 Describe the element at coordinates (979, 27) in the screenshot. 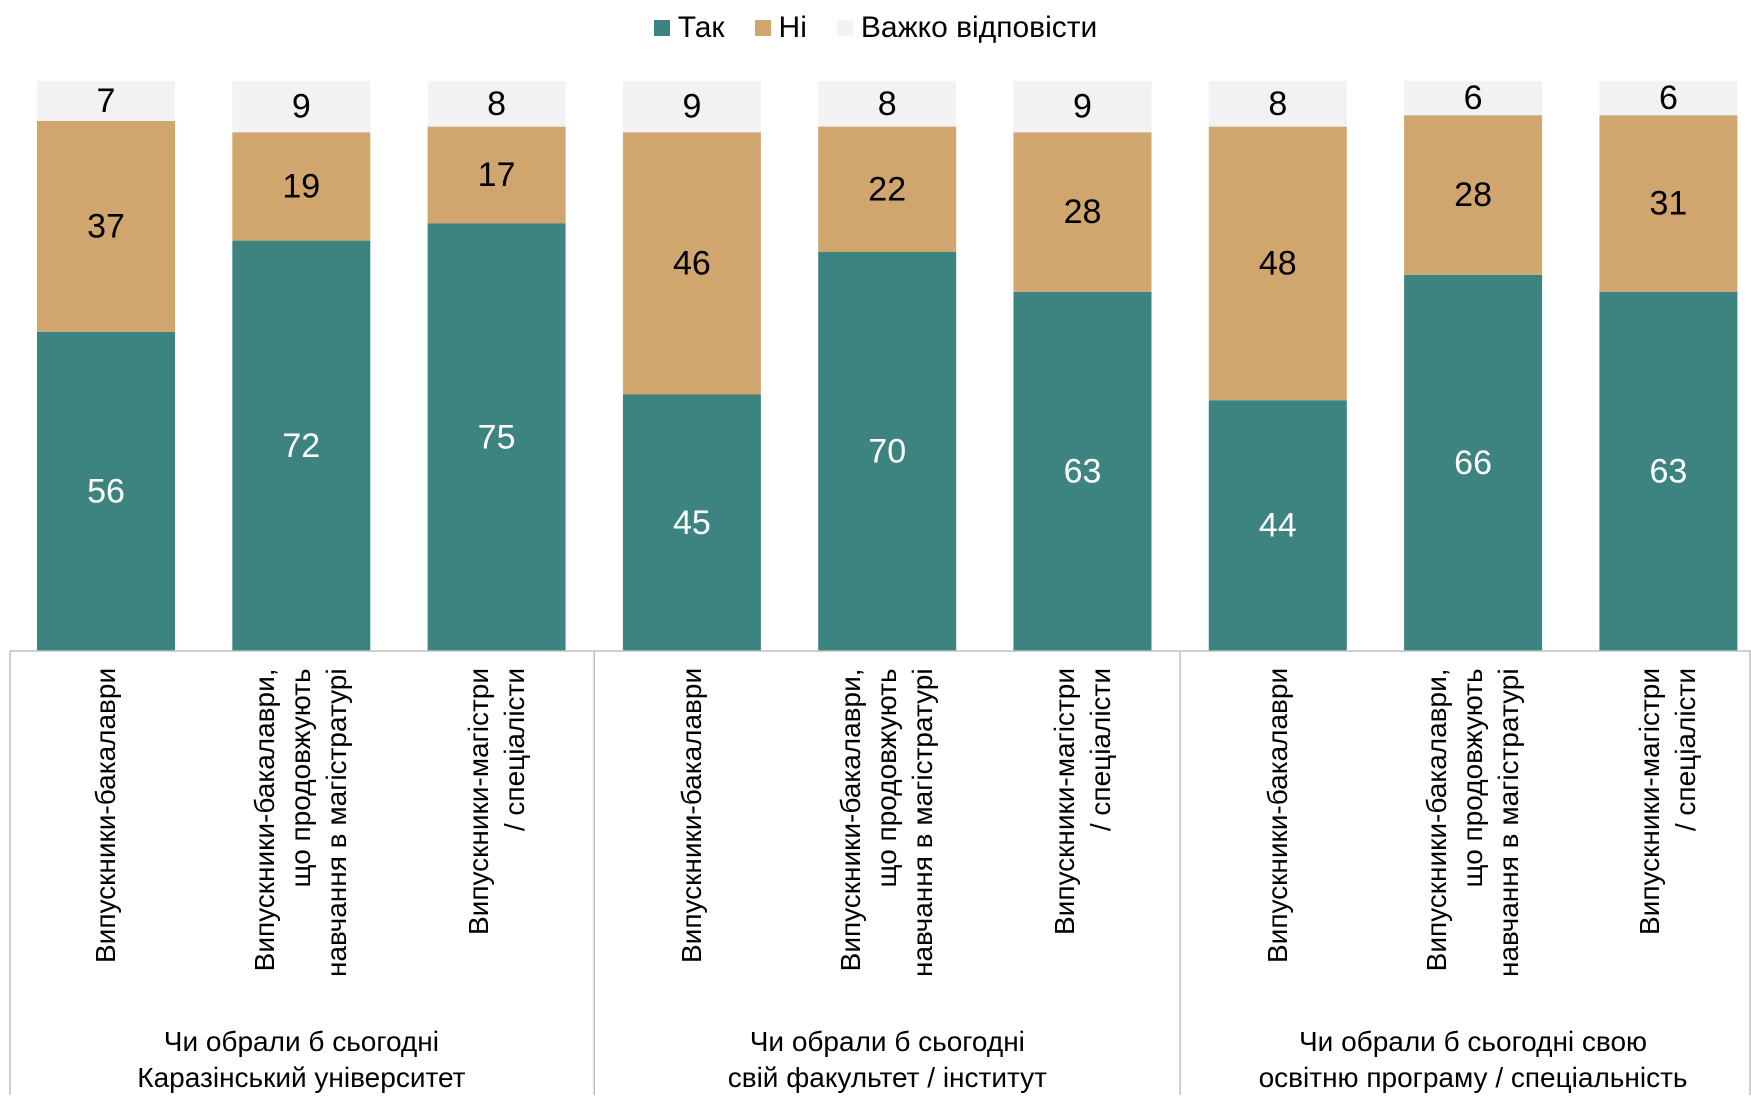

I see `legend-label-2: Важко відповісти` at that location.